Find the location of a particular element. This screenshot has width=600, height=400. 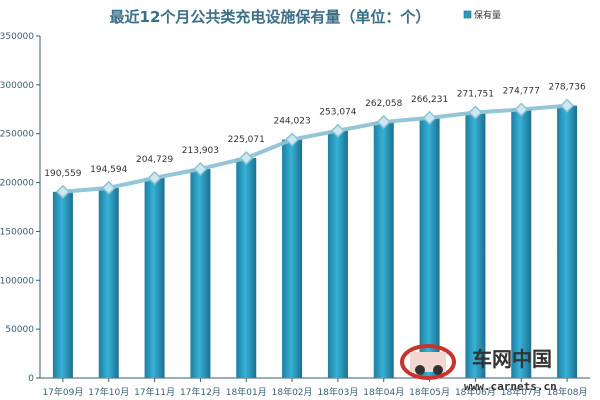

y-tick-label: 50000 is located at coordinates (19, 330).